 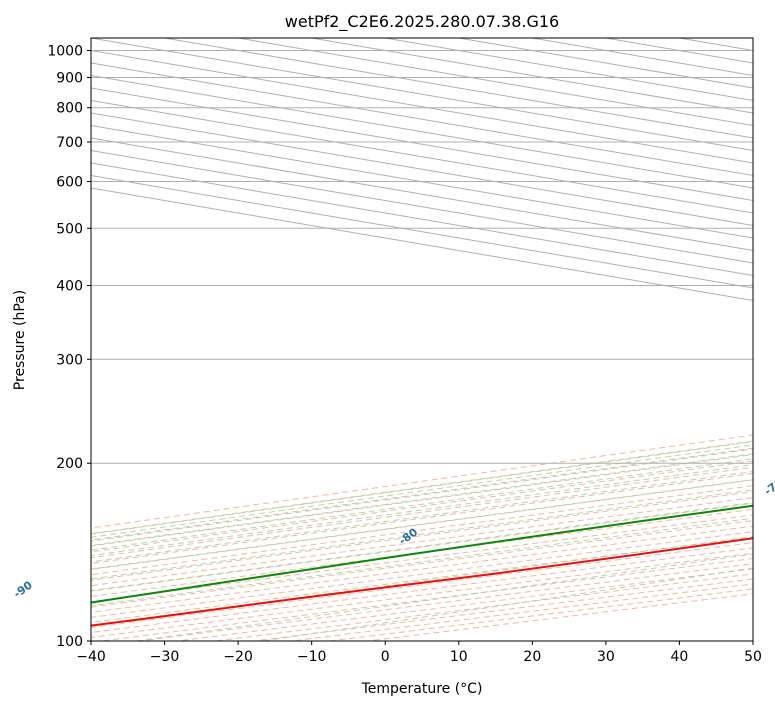 I want to click on series-lines, so click(x=422, y=565).